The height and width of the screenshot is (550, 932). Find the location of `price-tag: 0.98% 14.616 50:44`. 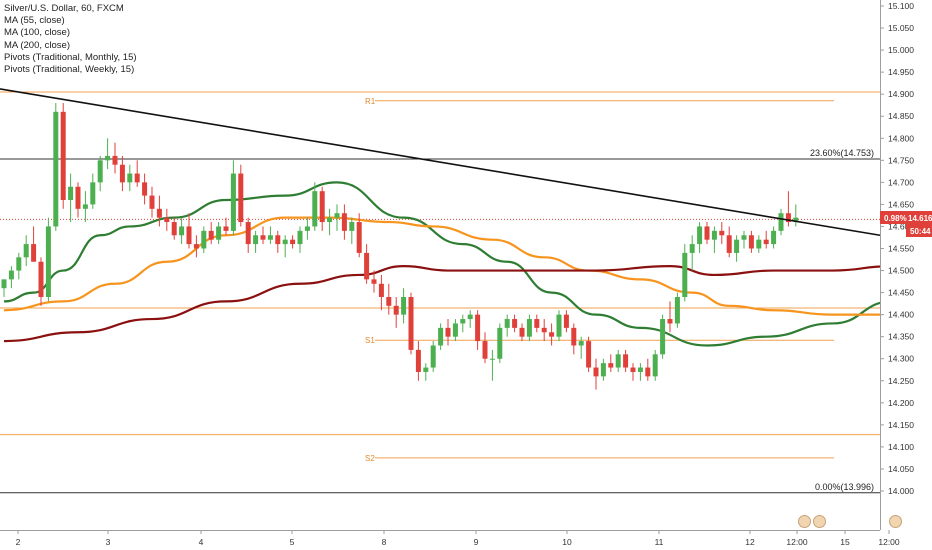

price-tag: 0.98% 14.616 50:44 is located at coordinates (906, 224).